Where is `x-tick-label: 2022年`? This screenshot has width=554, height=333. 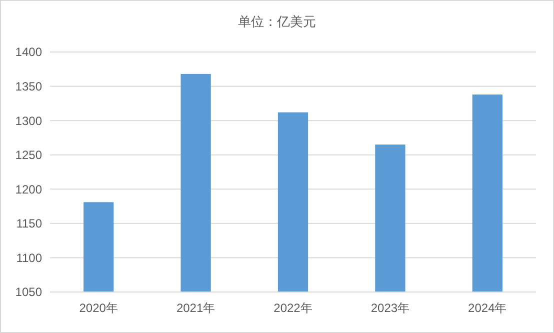 x-tick-label: 2022年 is located at coordinates (293, 308).